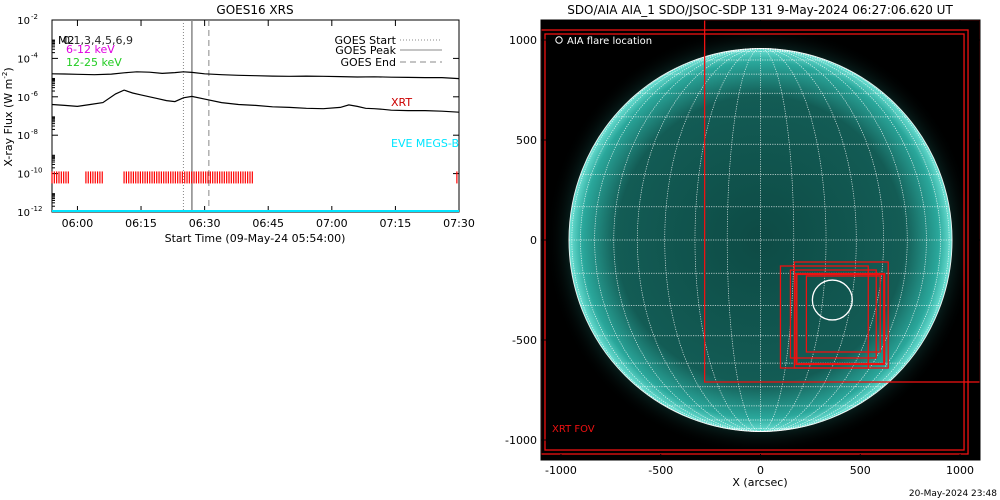 The image size is (1000, 500). What do you see at coordinates (759, 482) in the screenshot?
I see `aia-x-axis-label: X (arcsec)` at bounding box center [759, 482].